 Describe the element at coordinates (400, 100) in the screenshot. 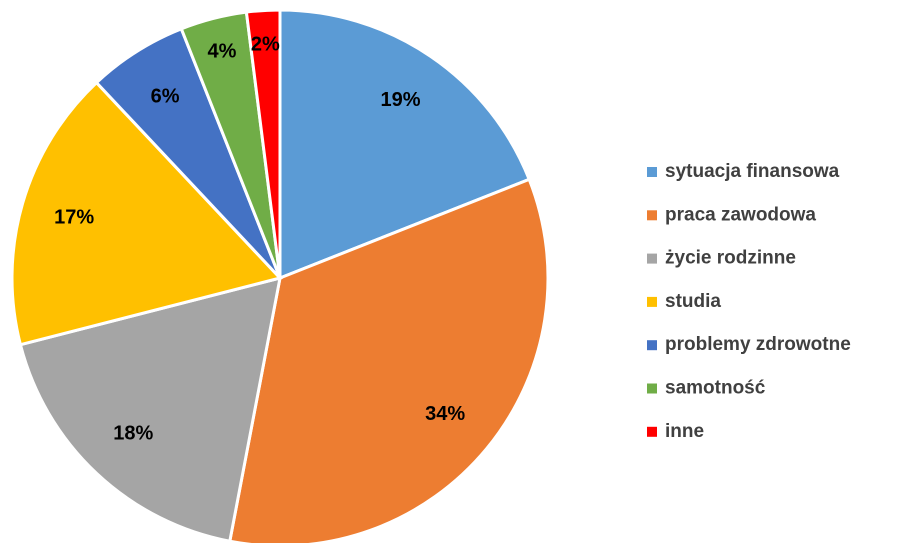

I see `data-label: 19%` at that location.